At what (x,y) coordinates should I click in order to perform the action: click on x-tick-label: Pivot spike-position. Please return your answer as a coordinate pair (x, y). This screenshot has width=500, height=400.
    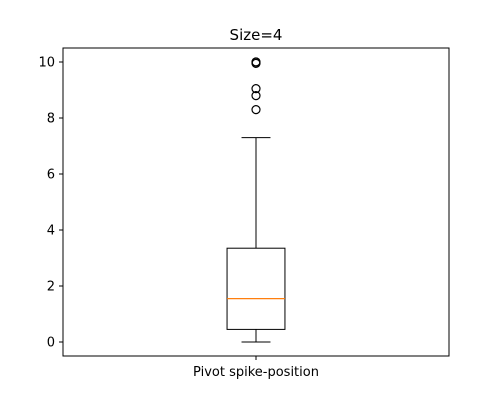
    Looking at the image, I should click on (256, 372).